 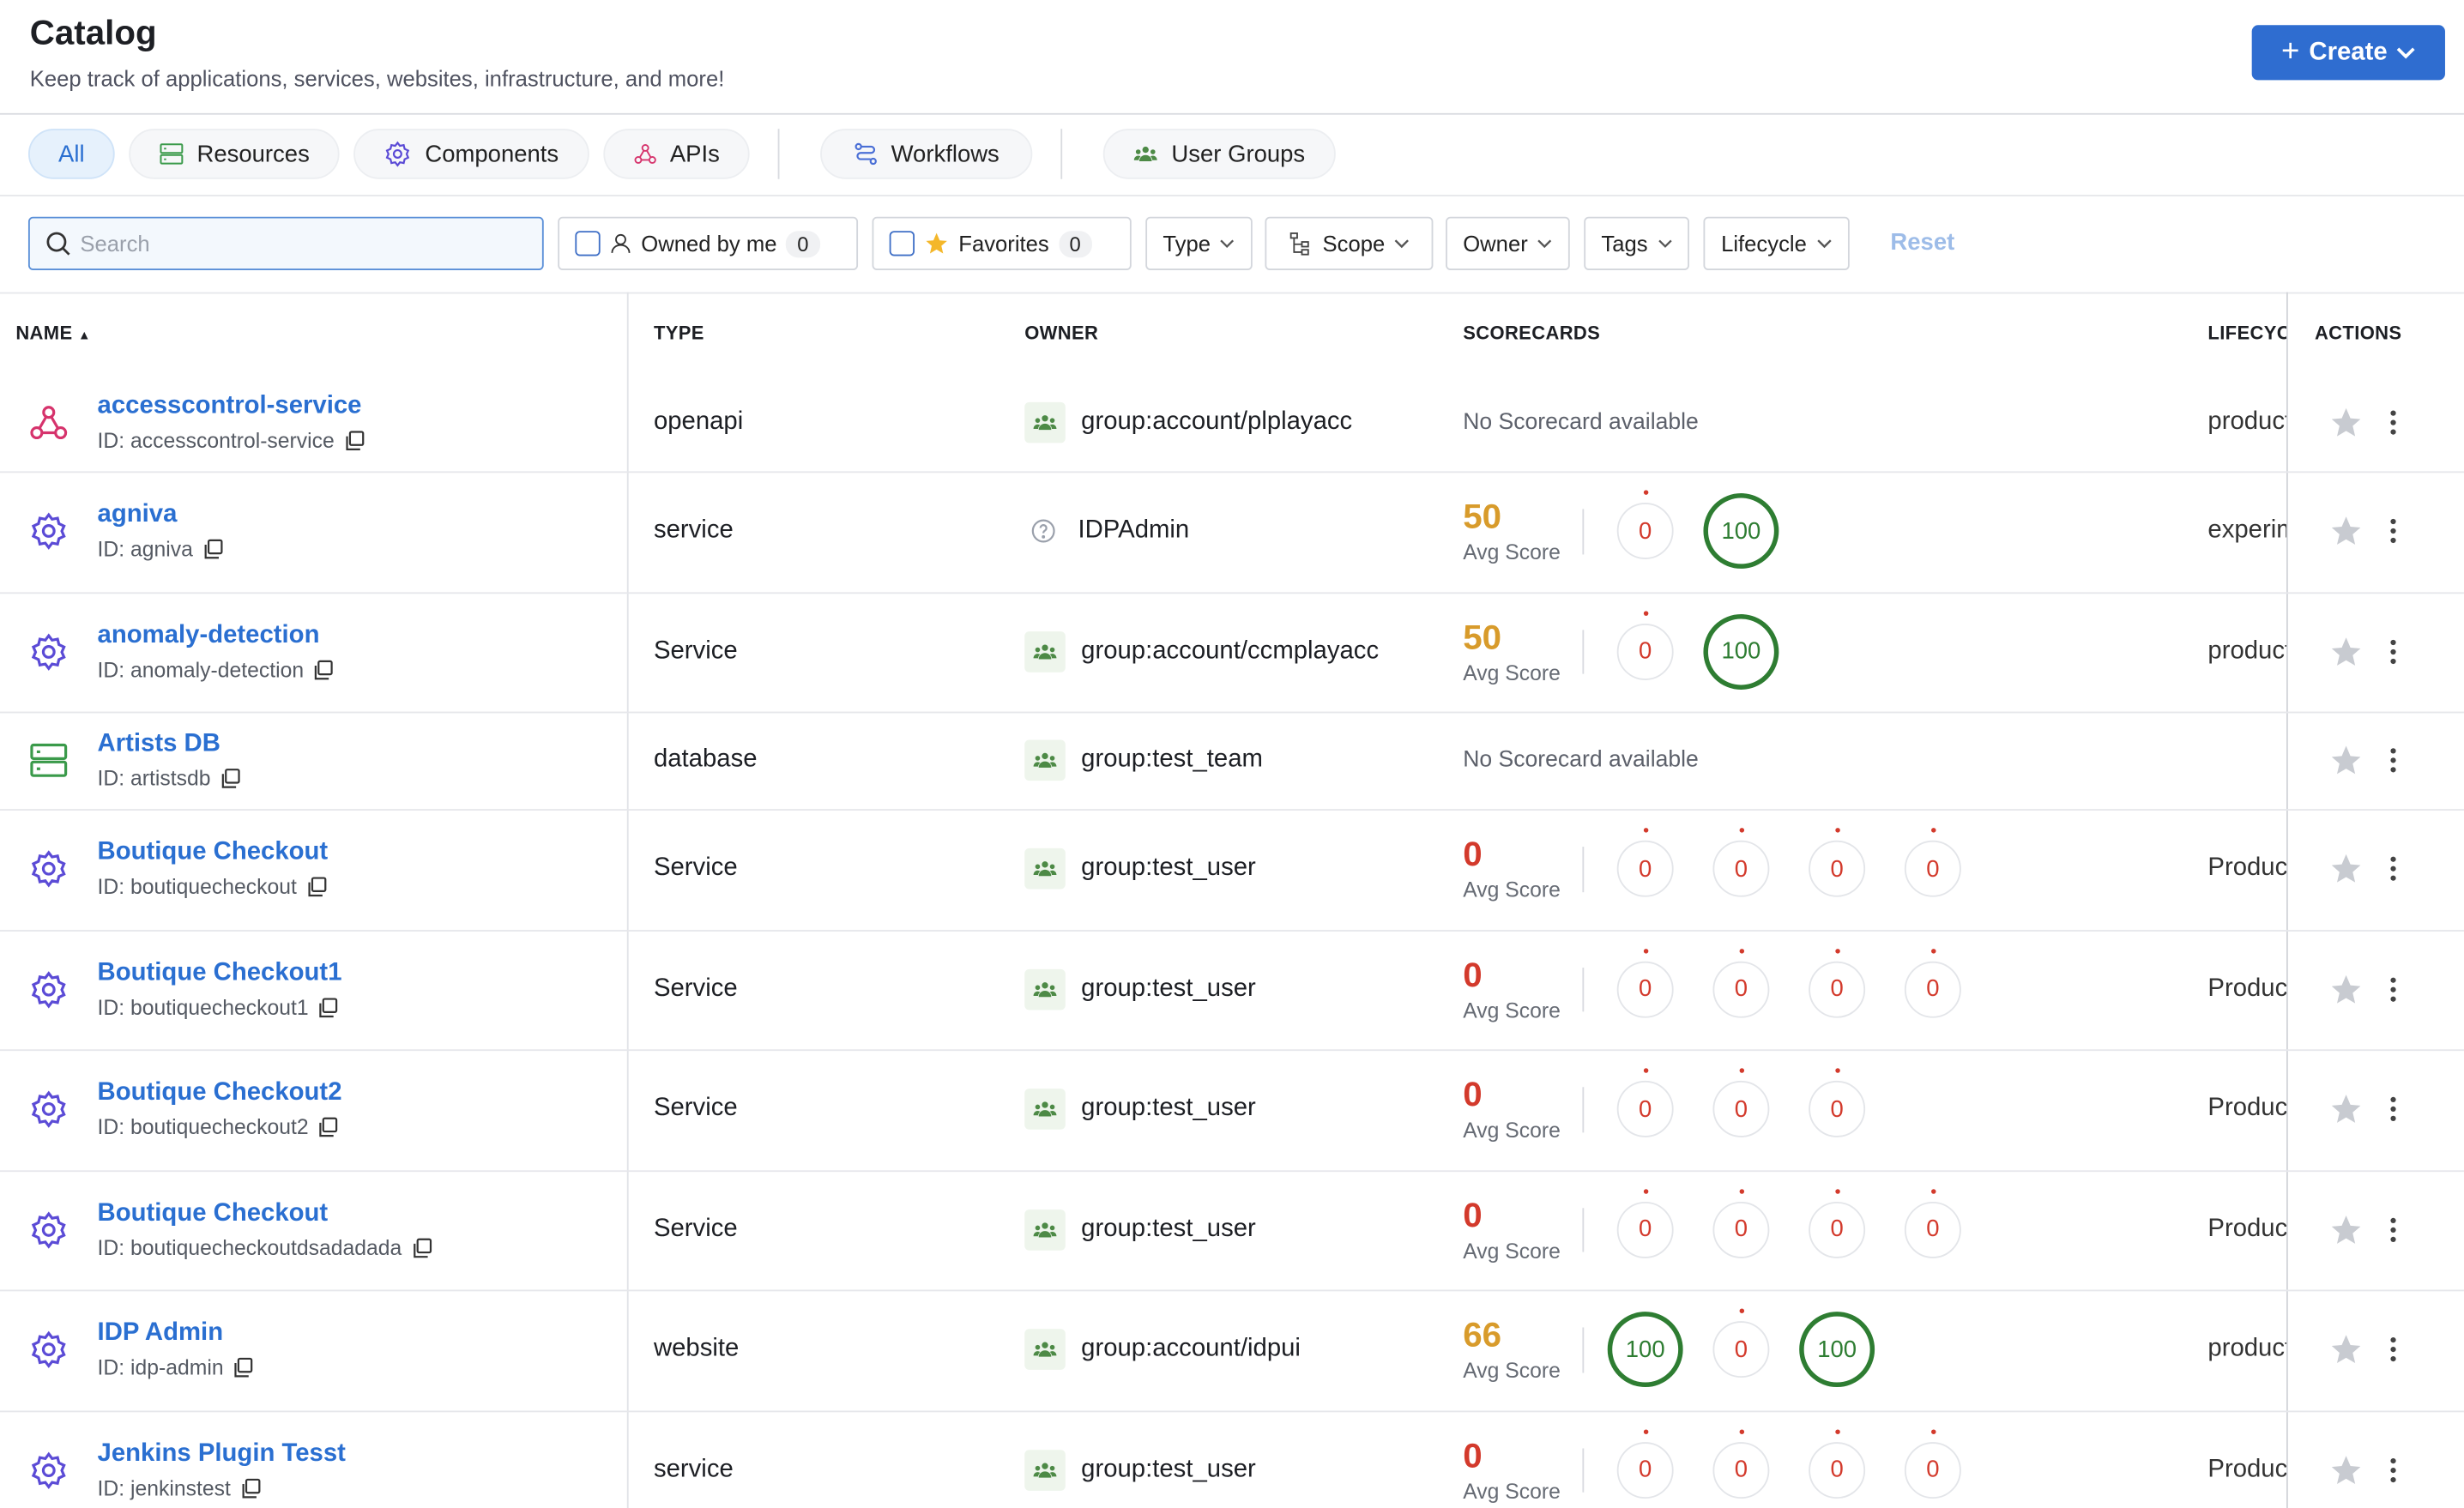 What do you see at coordinates (1199, 243) in the screenshot?
I see `dropdown-filter: Type` at bounding box center [1199, 243].